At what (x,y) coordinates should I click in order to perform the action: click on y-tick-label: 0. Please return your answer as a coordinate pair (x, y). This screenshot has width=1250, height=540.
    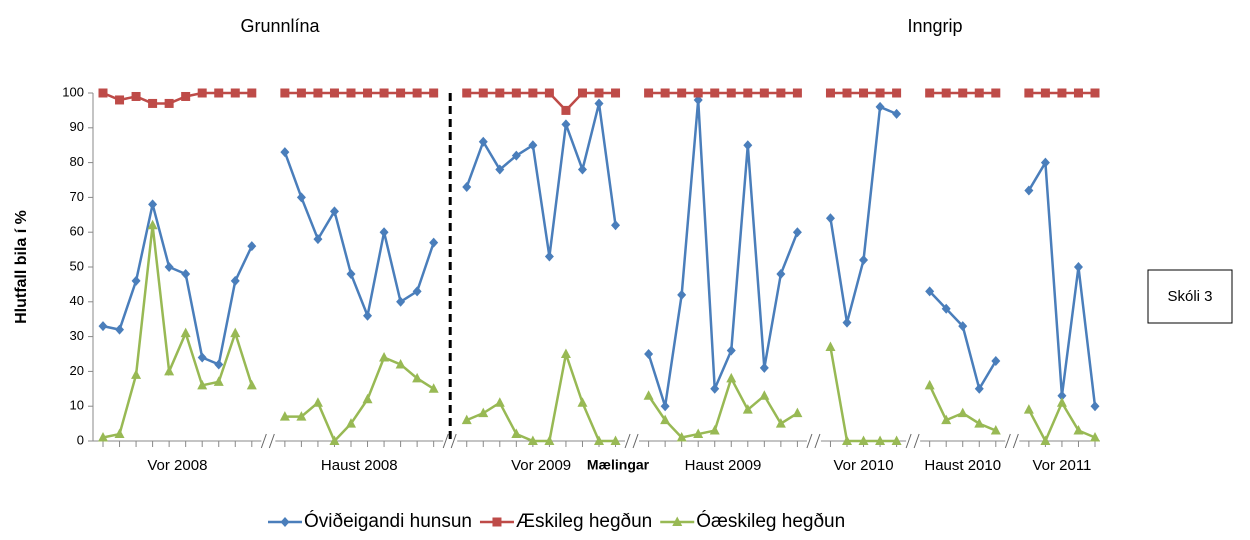
    Looking at the image, I should click on (80, 439).